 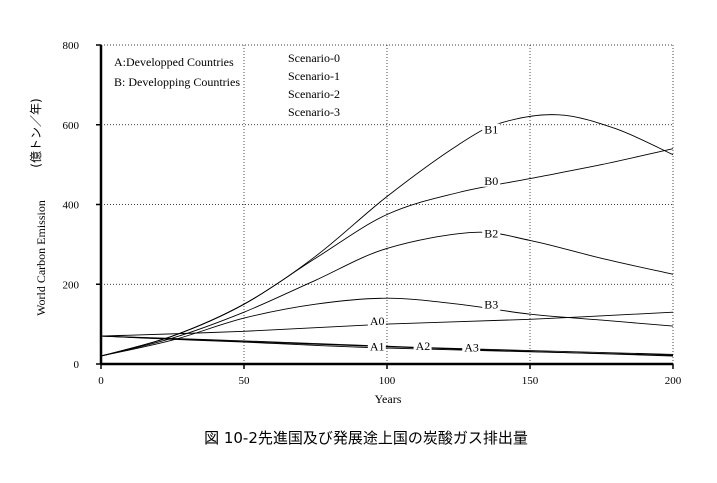 I want to click on series-line-a0, so click(x=387, y=324).